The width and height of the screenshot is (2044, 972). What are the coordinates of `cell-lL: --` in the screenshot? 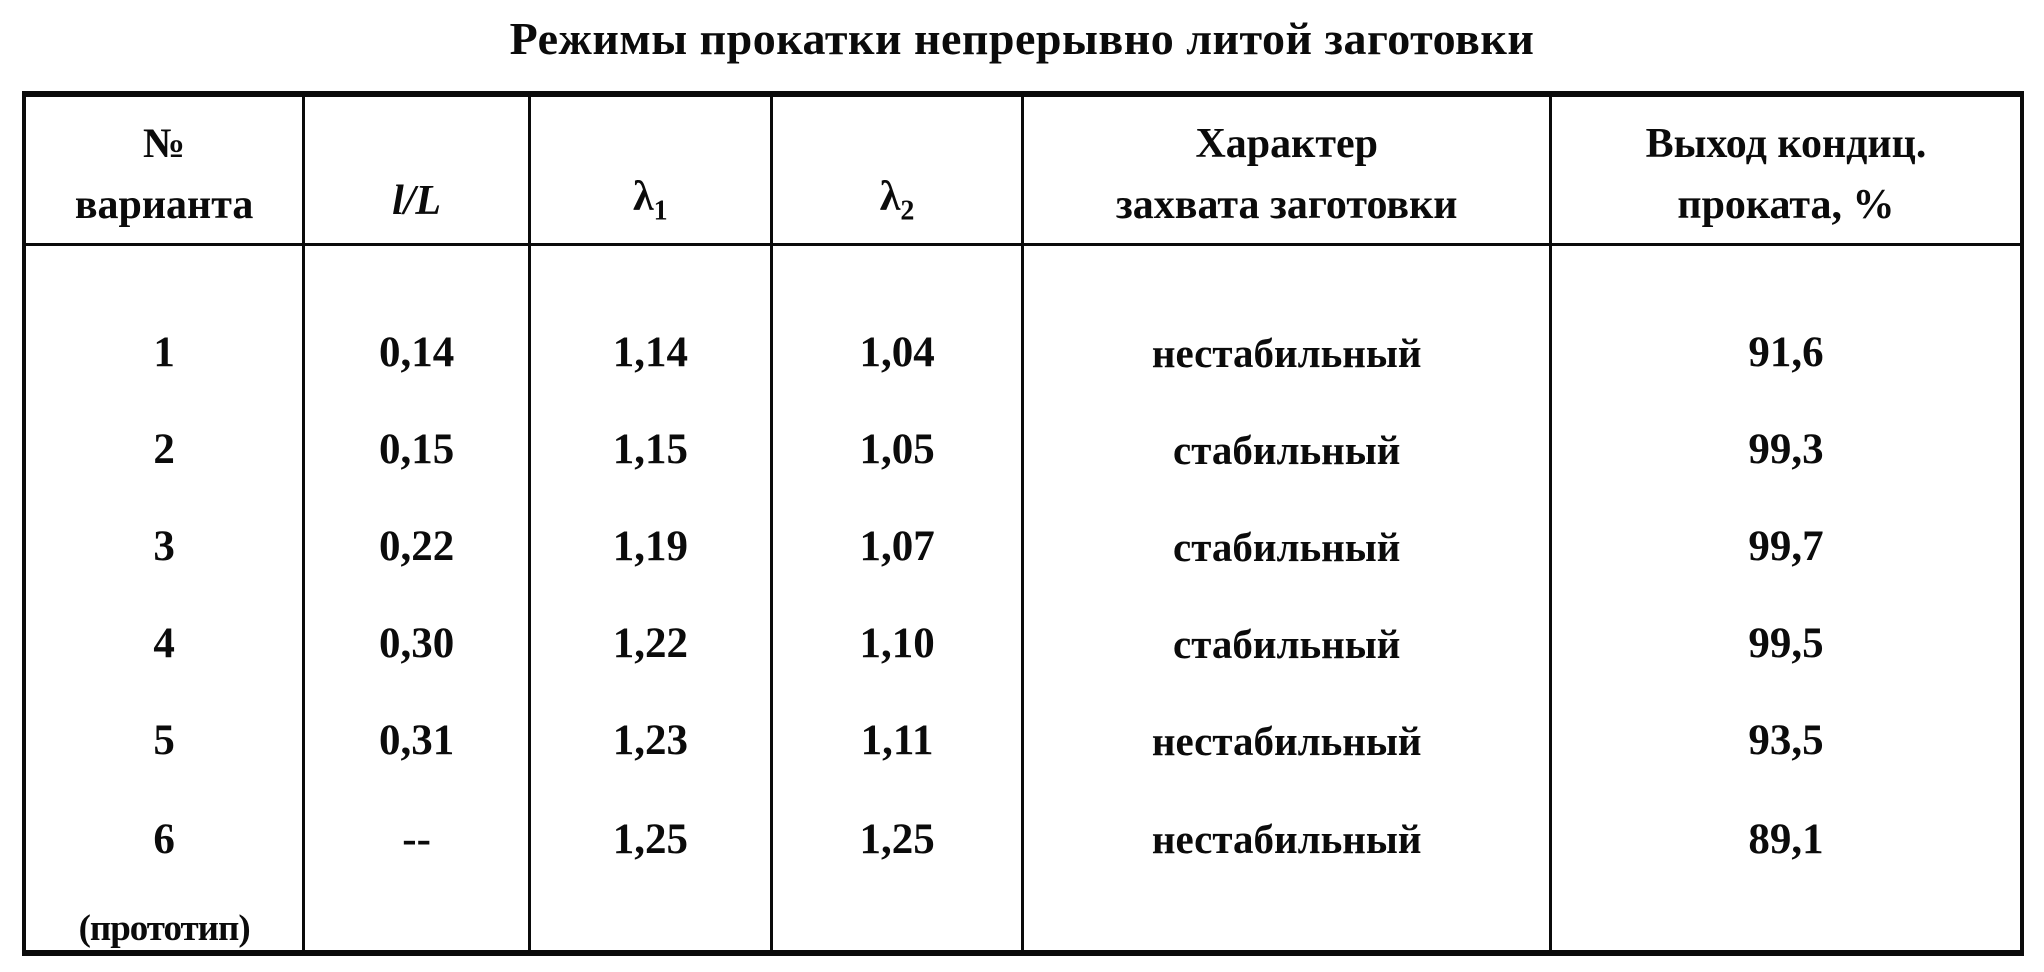 It's located at (416, 871).